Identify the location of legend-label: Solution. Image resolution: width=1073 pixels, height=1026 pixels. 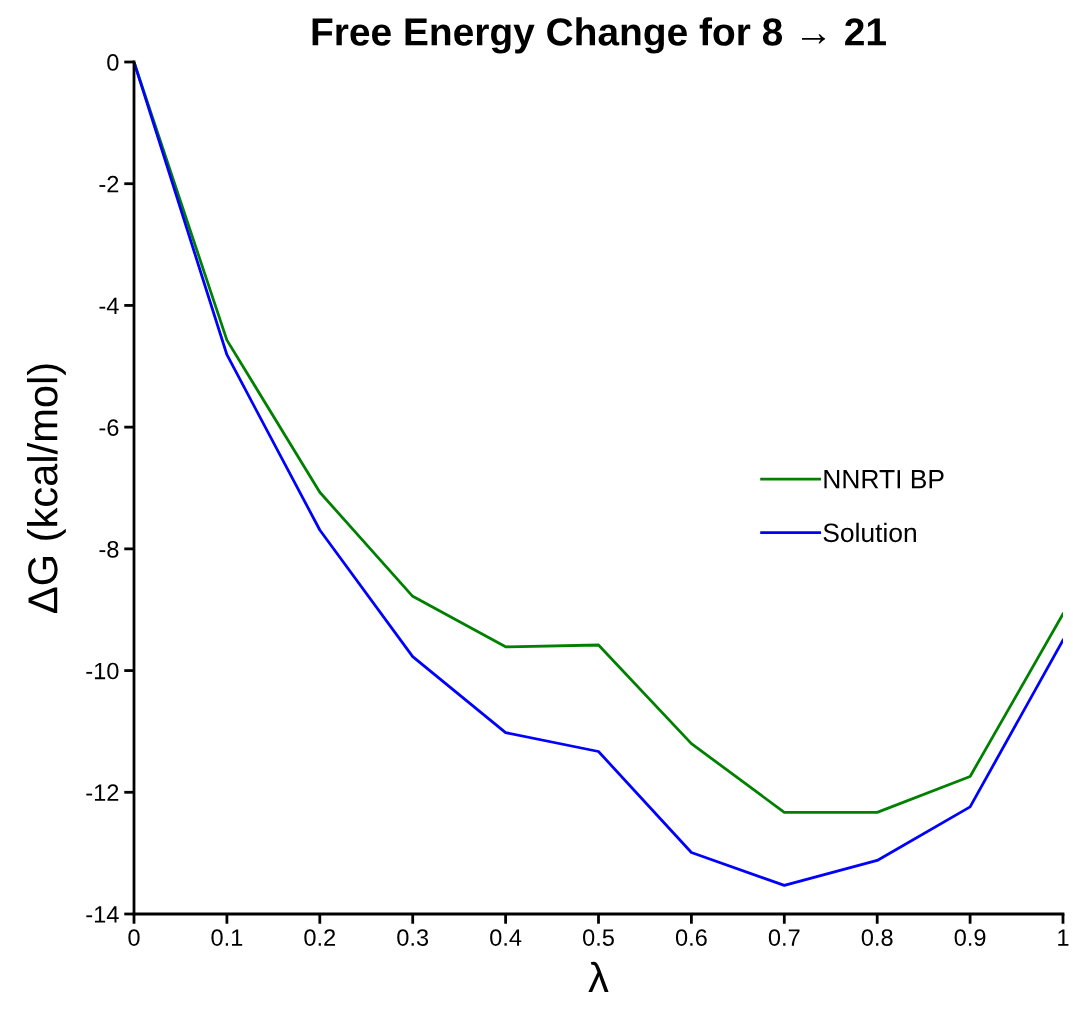
(869, 532).